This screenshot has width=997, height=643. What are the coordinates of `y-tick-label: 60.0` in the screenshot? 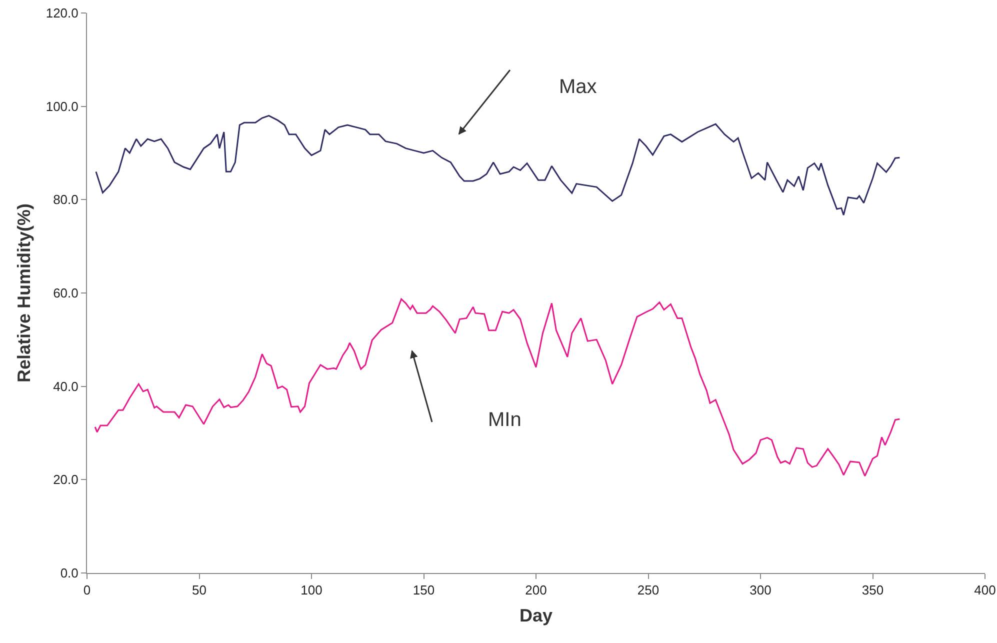 It's located at (65, 293).